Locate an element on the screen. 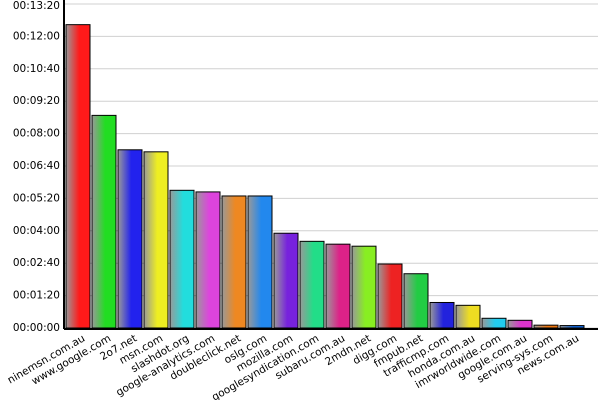 The height and width of the screenshot is (400, 600). y-tick-label: 00:06:40 is located at coordinates (36, 166).